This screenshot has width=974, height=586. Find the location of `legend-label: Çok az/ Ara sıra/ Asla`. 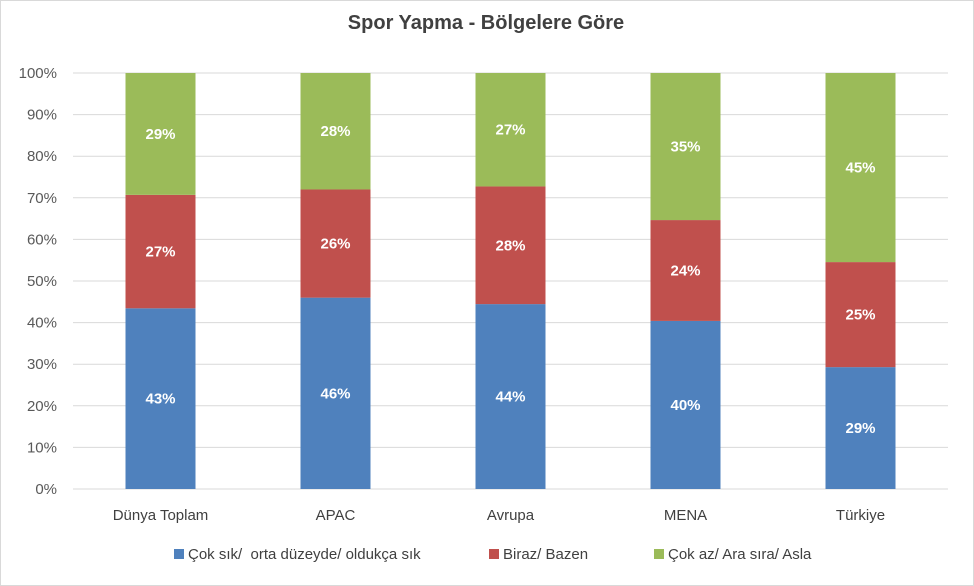

legend-label: Çok az/ Ara sıra/ Asla is located at coordinates (740, 554).